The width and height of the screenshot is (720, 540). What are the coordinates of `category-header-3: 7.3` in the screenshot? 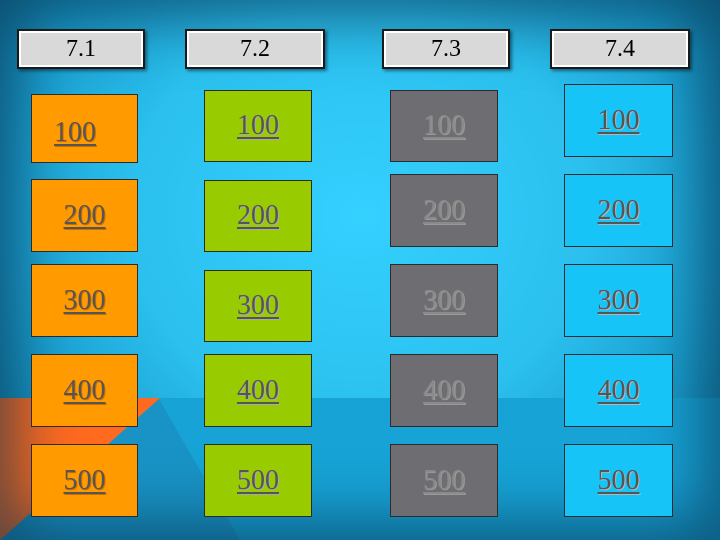 It's located at (446, 49).